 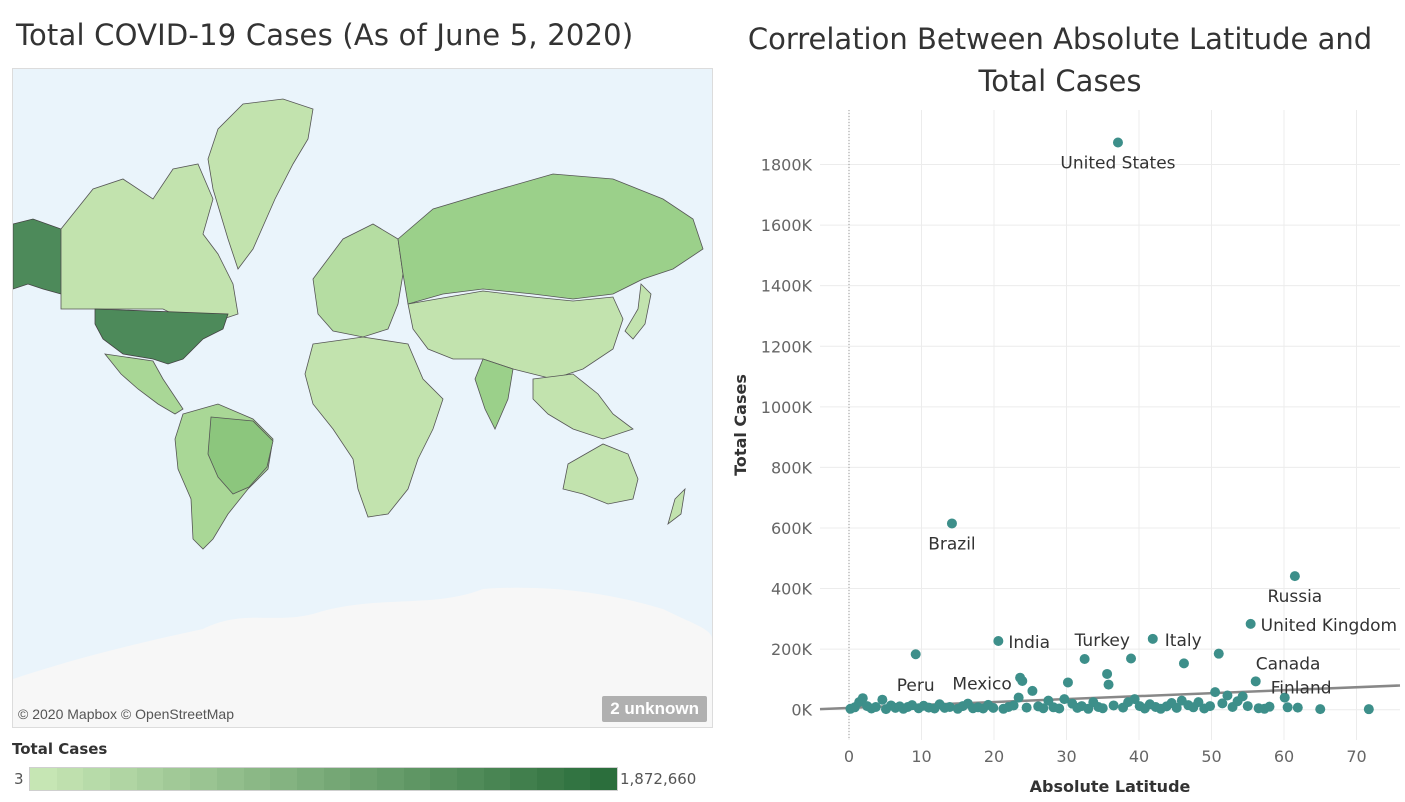 I want to click on point-label: Canada, so click(x=1288, y=664).